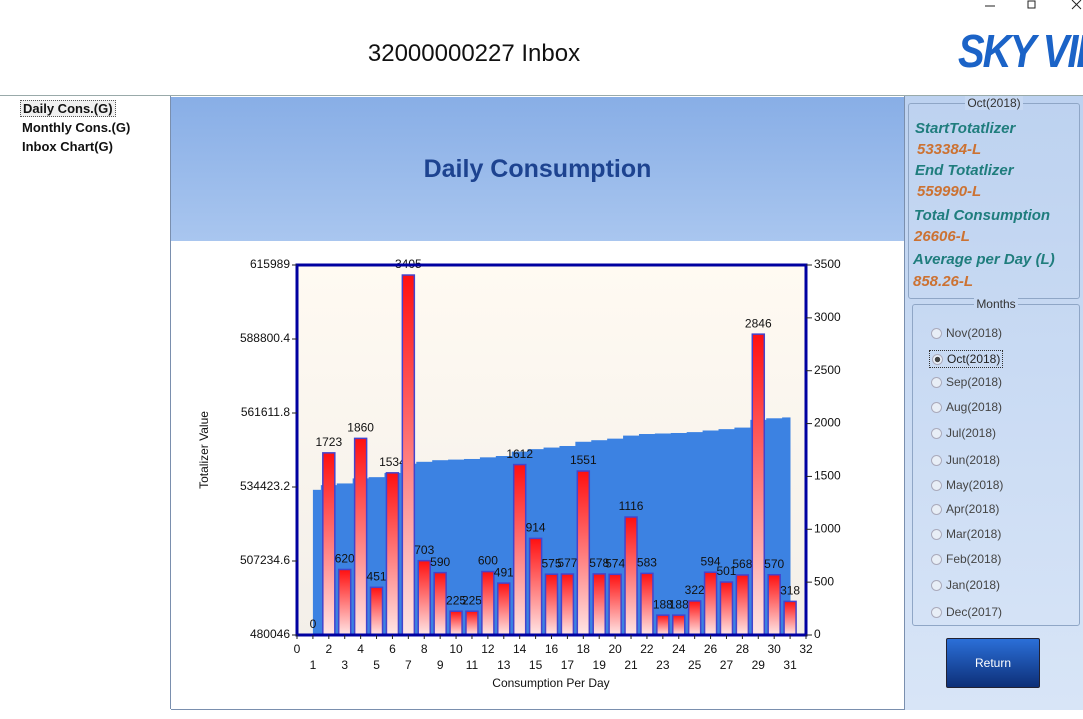 Image resolution: width=1083 pixels, height=719 pixels. I want to click on x-tick-label: 32, so click(806, 649).